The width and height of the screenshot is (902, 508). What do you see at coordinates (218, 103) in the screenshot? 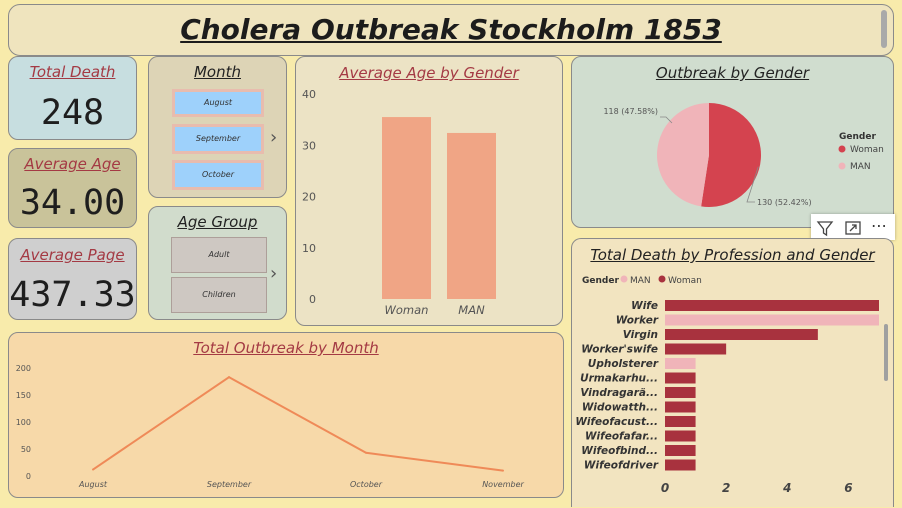
I see `month-option-august: August` at bounding box center [218, 103].